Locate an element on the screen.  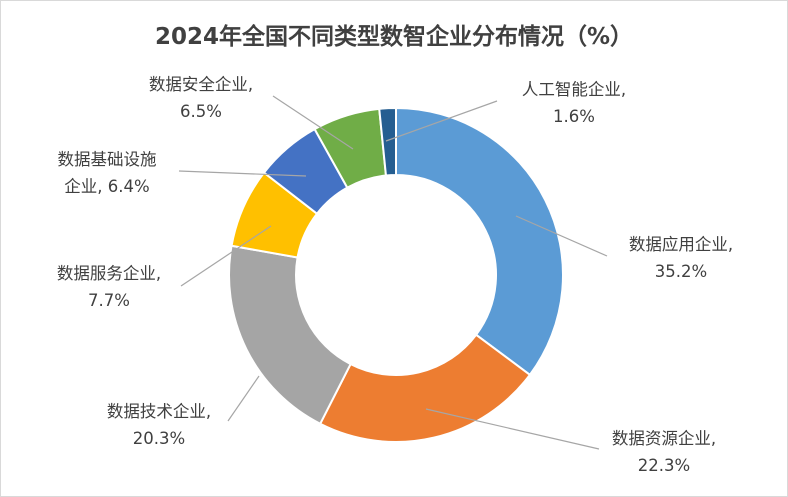
data-label: 数据安全企业, 6.5% is located at coordinates (201, 98).